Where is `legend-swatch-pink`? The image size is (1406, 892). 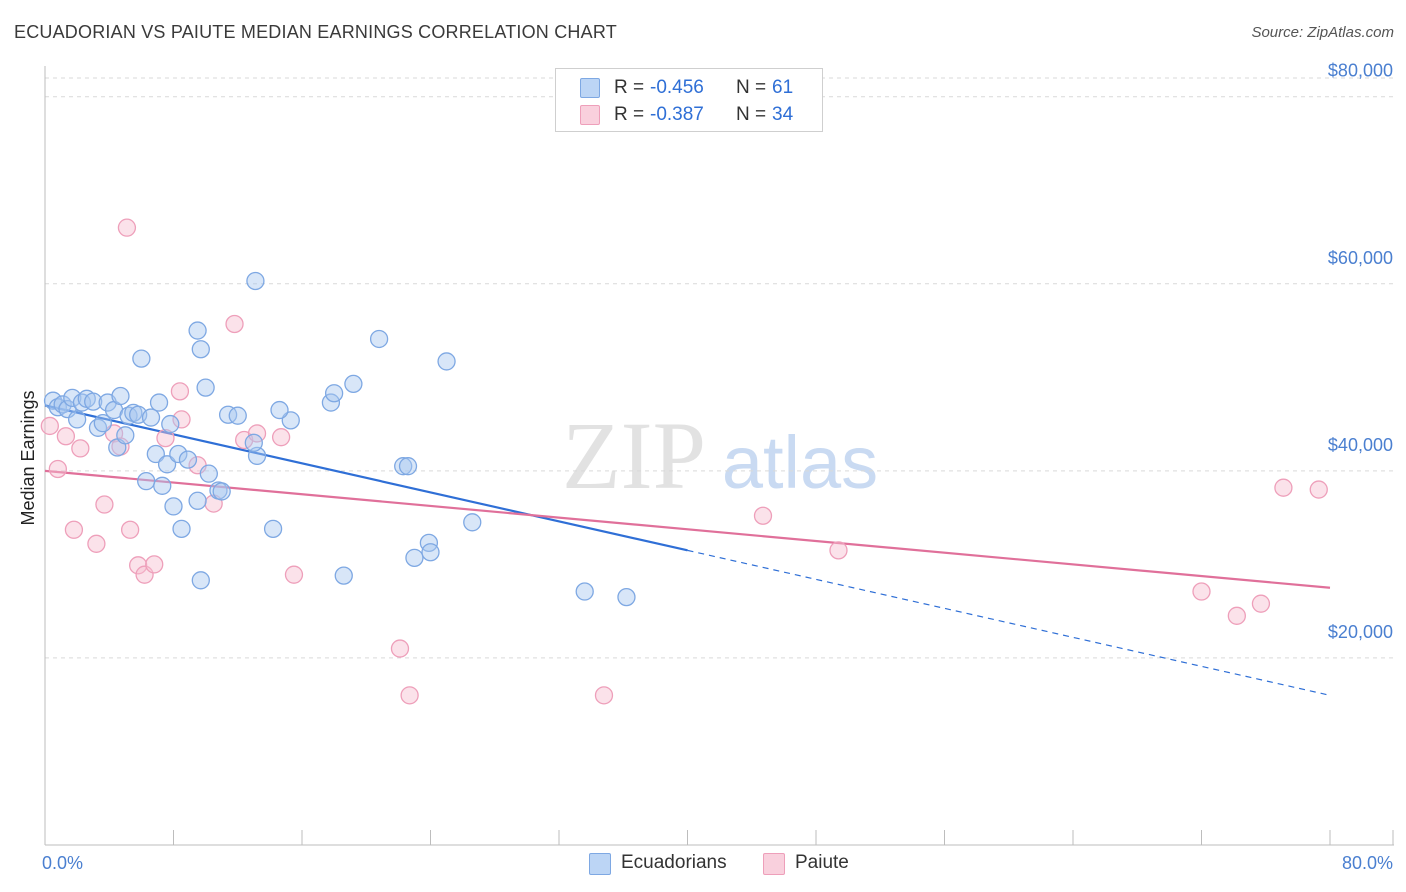 legend-swatch-pink is located at coordinates (590, 115).